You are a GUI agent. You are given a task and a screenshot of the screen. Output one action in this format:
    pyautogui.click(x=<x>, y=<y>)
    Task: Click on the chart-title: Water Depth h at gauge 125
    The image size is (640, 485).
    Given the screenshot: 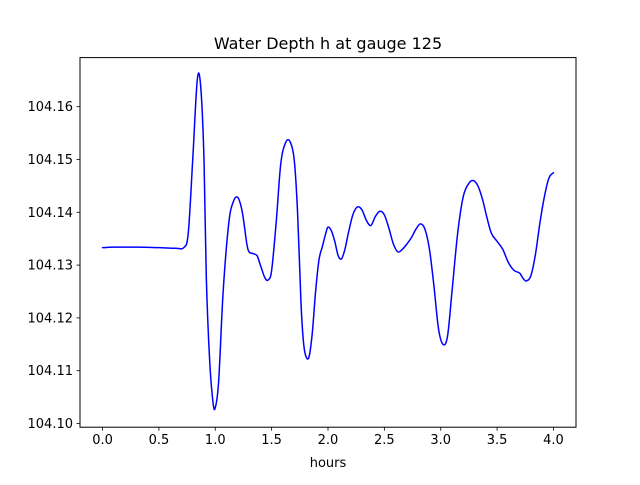 What is the action you would take?
    pyautogui.click(x=328, y=43)
    